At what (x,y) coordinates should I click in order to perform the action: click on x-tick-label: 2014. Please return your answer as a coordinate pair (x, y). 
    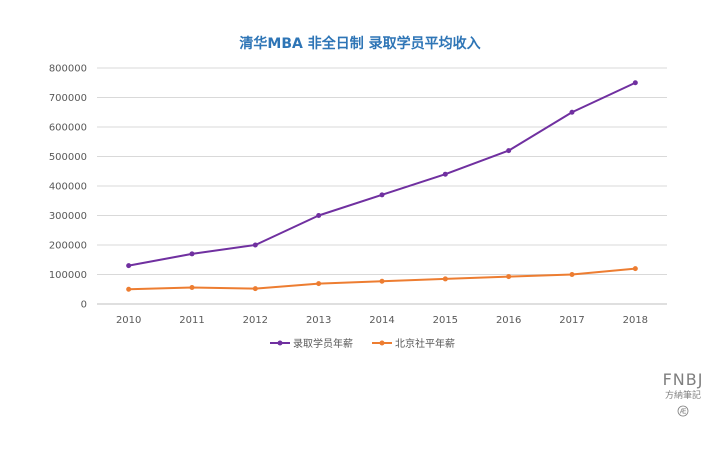
    Looking at the image, I should click on (381, 320).